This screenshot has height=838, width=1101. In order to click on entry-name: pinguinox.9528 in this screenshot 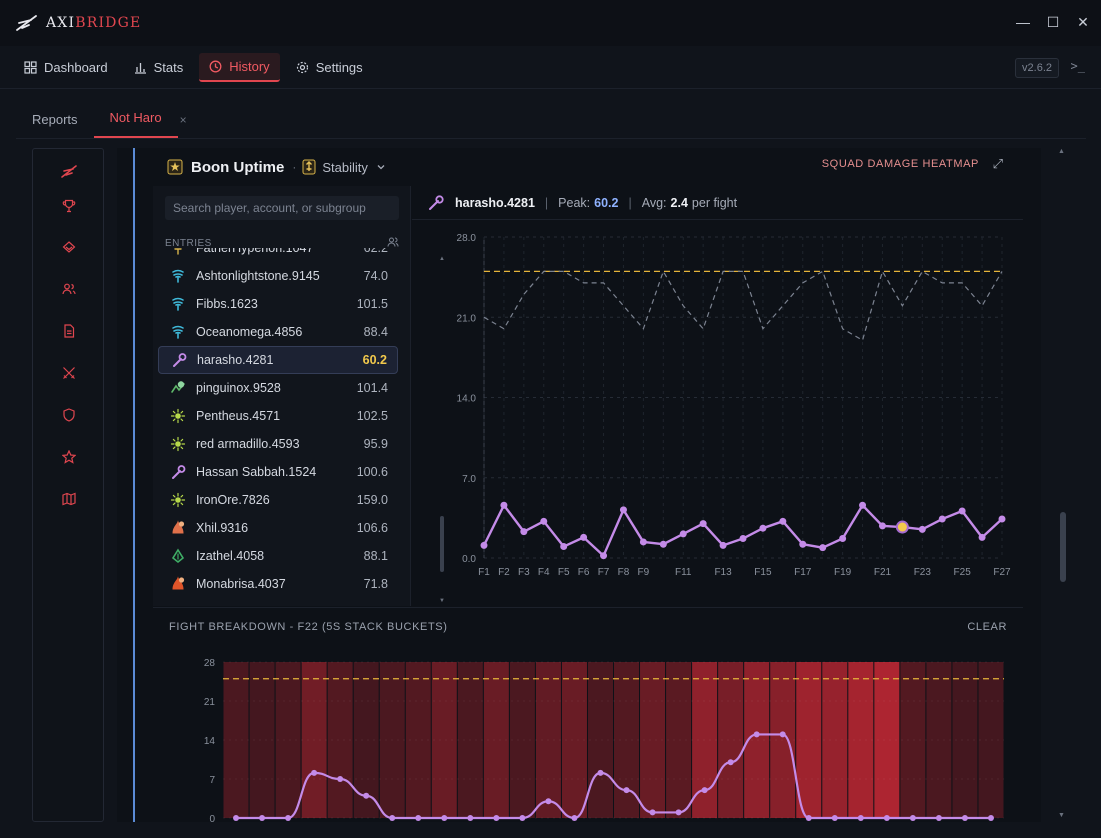, I will do `click(238, 388)`.